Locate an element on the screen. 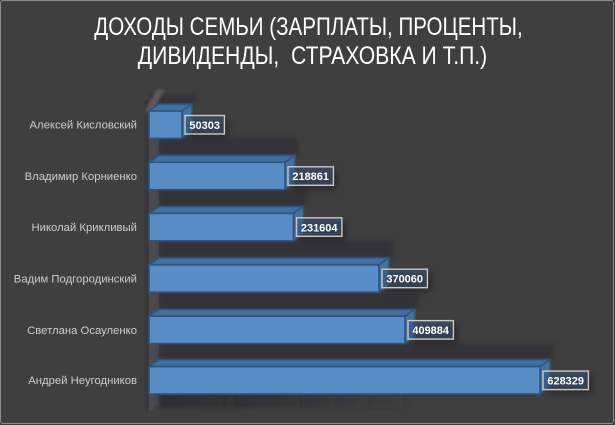 Image resolution: width=615 pixels, height=425 pixels. svg-text: 370060 is located at coordinates (404, 280).